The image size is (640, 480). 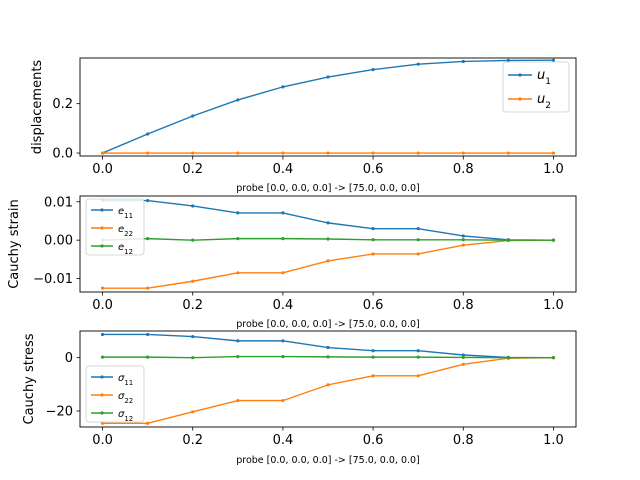 I want to click on series-e22, so click(x=328, y=264).